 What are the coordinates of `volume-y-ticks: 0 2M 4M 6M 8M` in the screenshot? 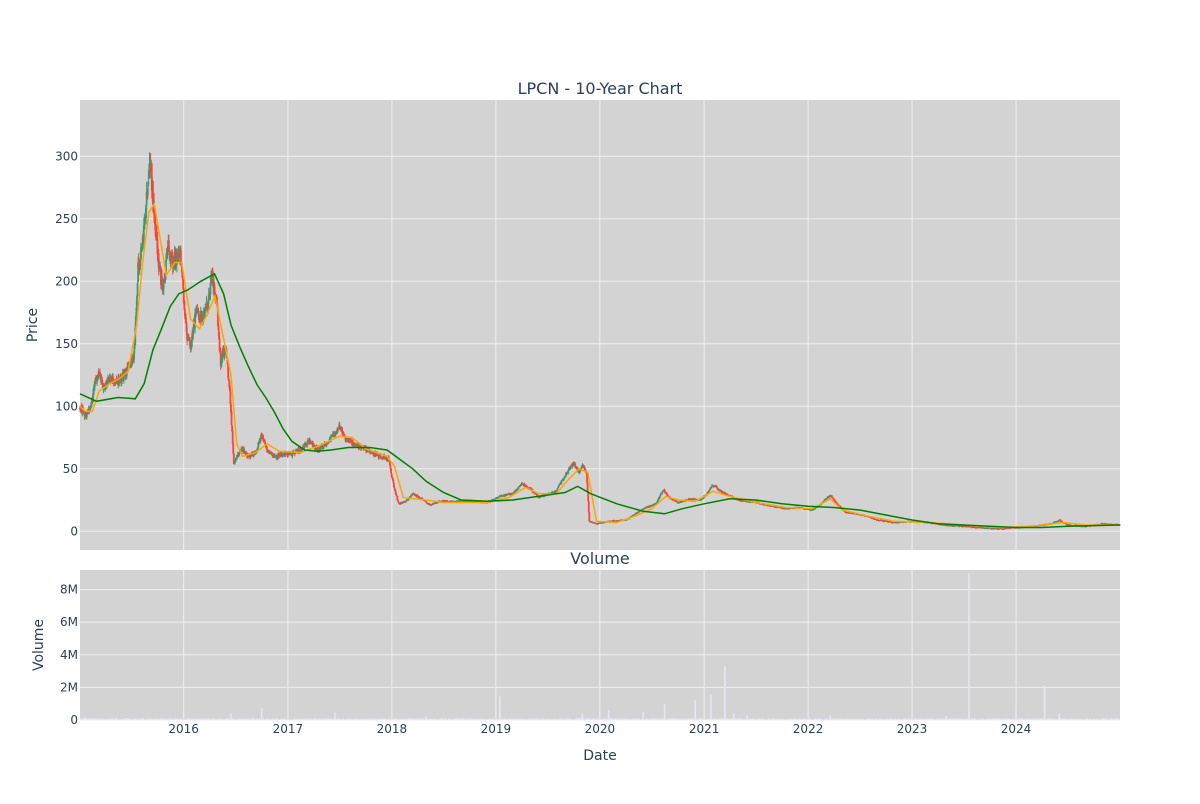 It's located at (69, 655).